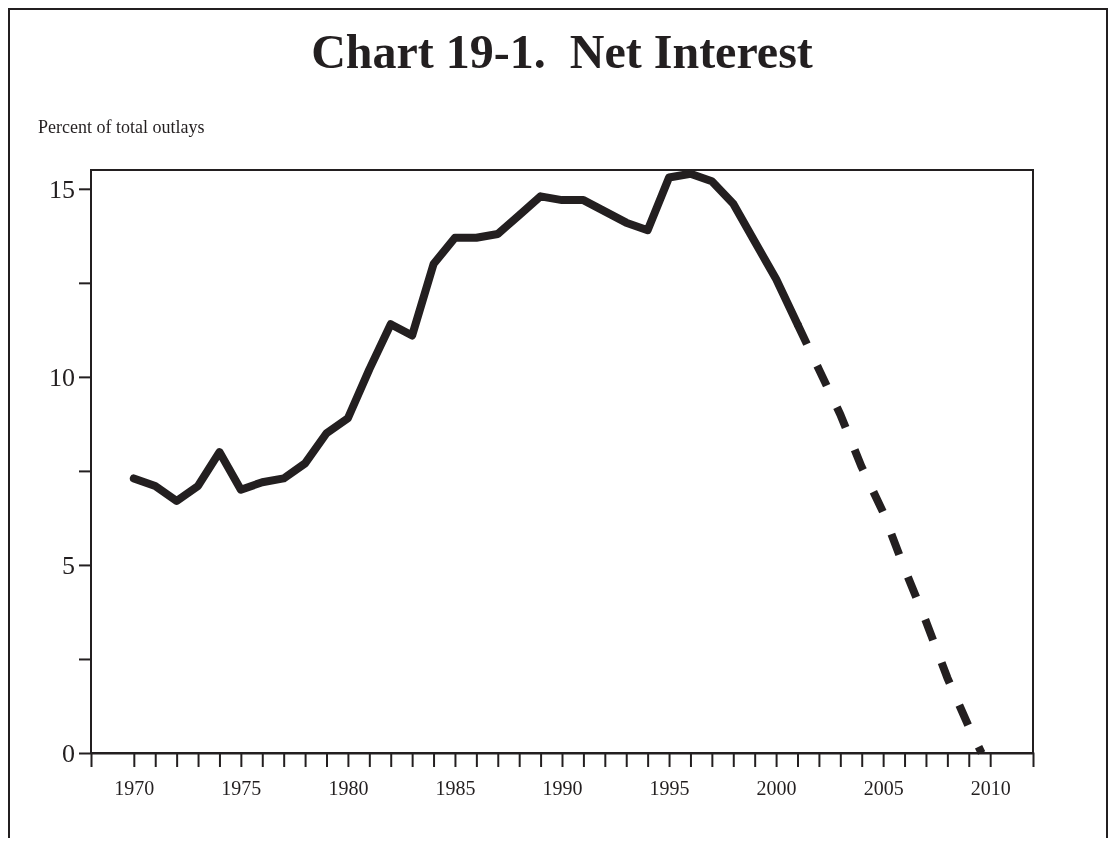 This screenshot has height=842, width=1114. Describe the element at coordinates (562, 788) in the screenshot. I see `x-tick-label: 1990` at that location.